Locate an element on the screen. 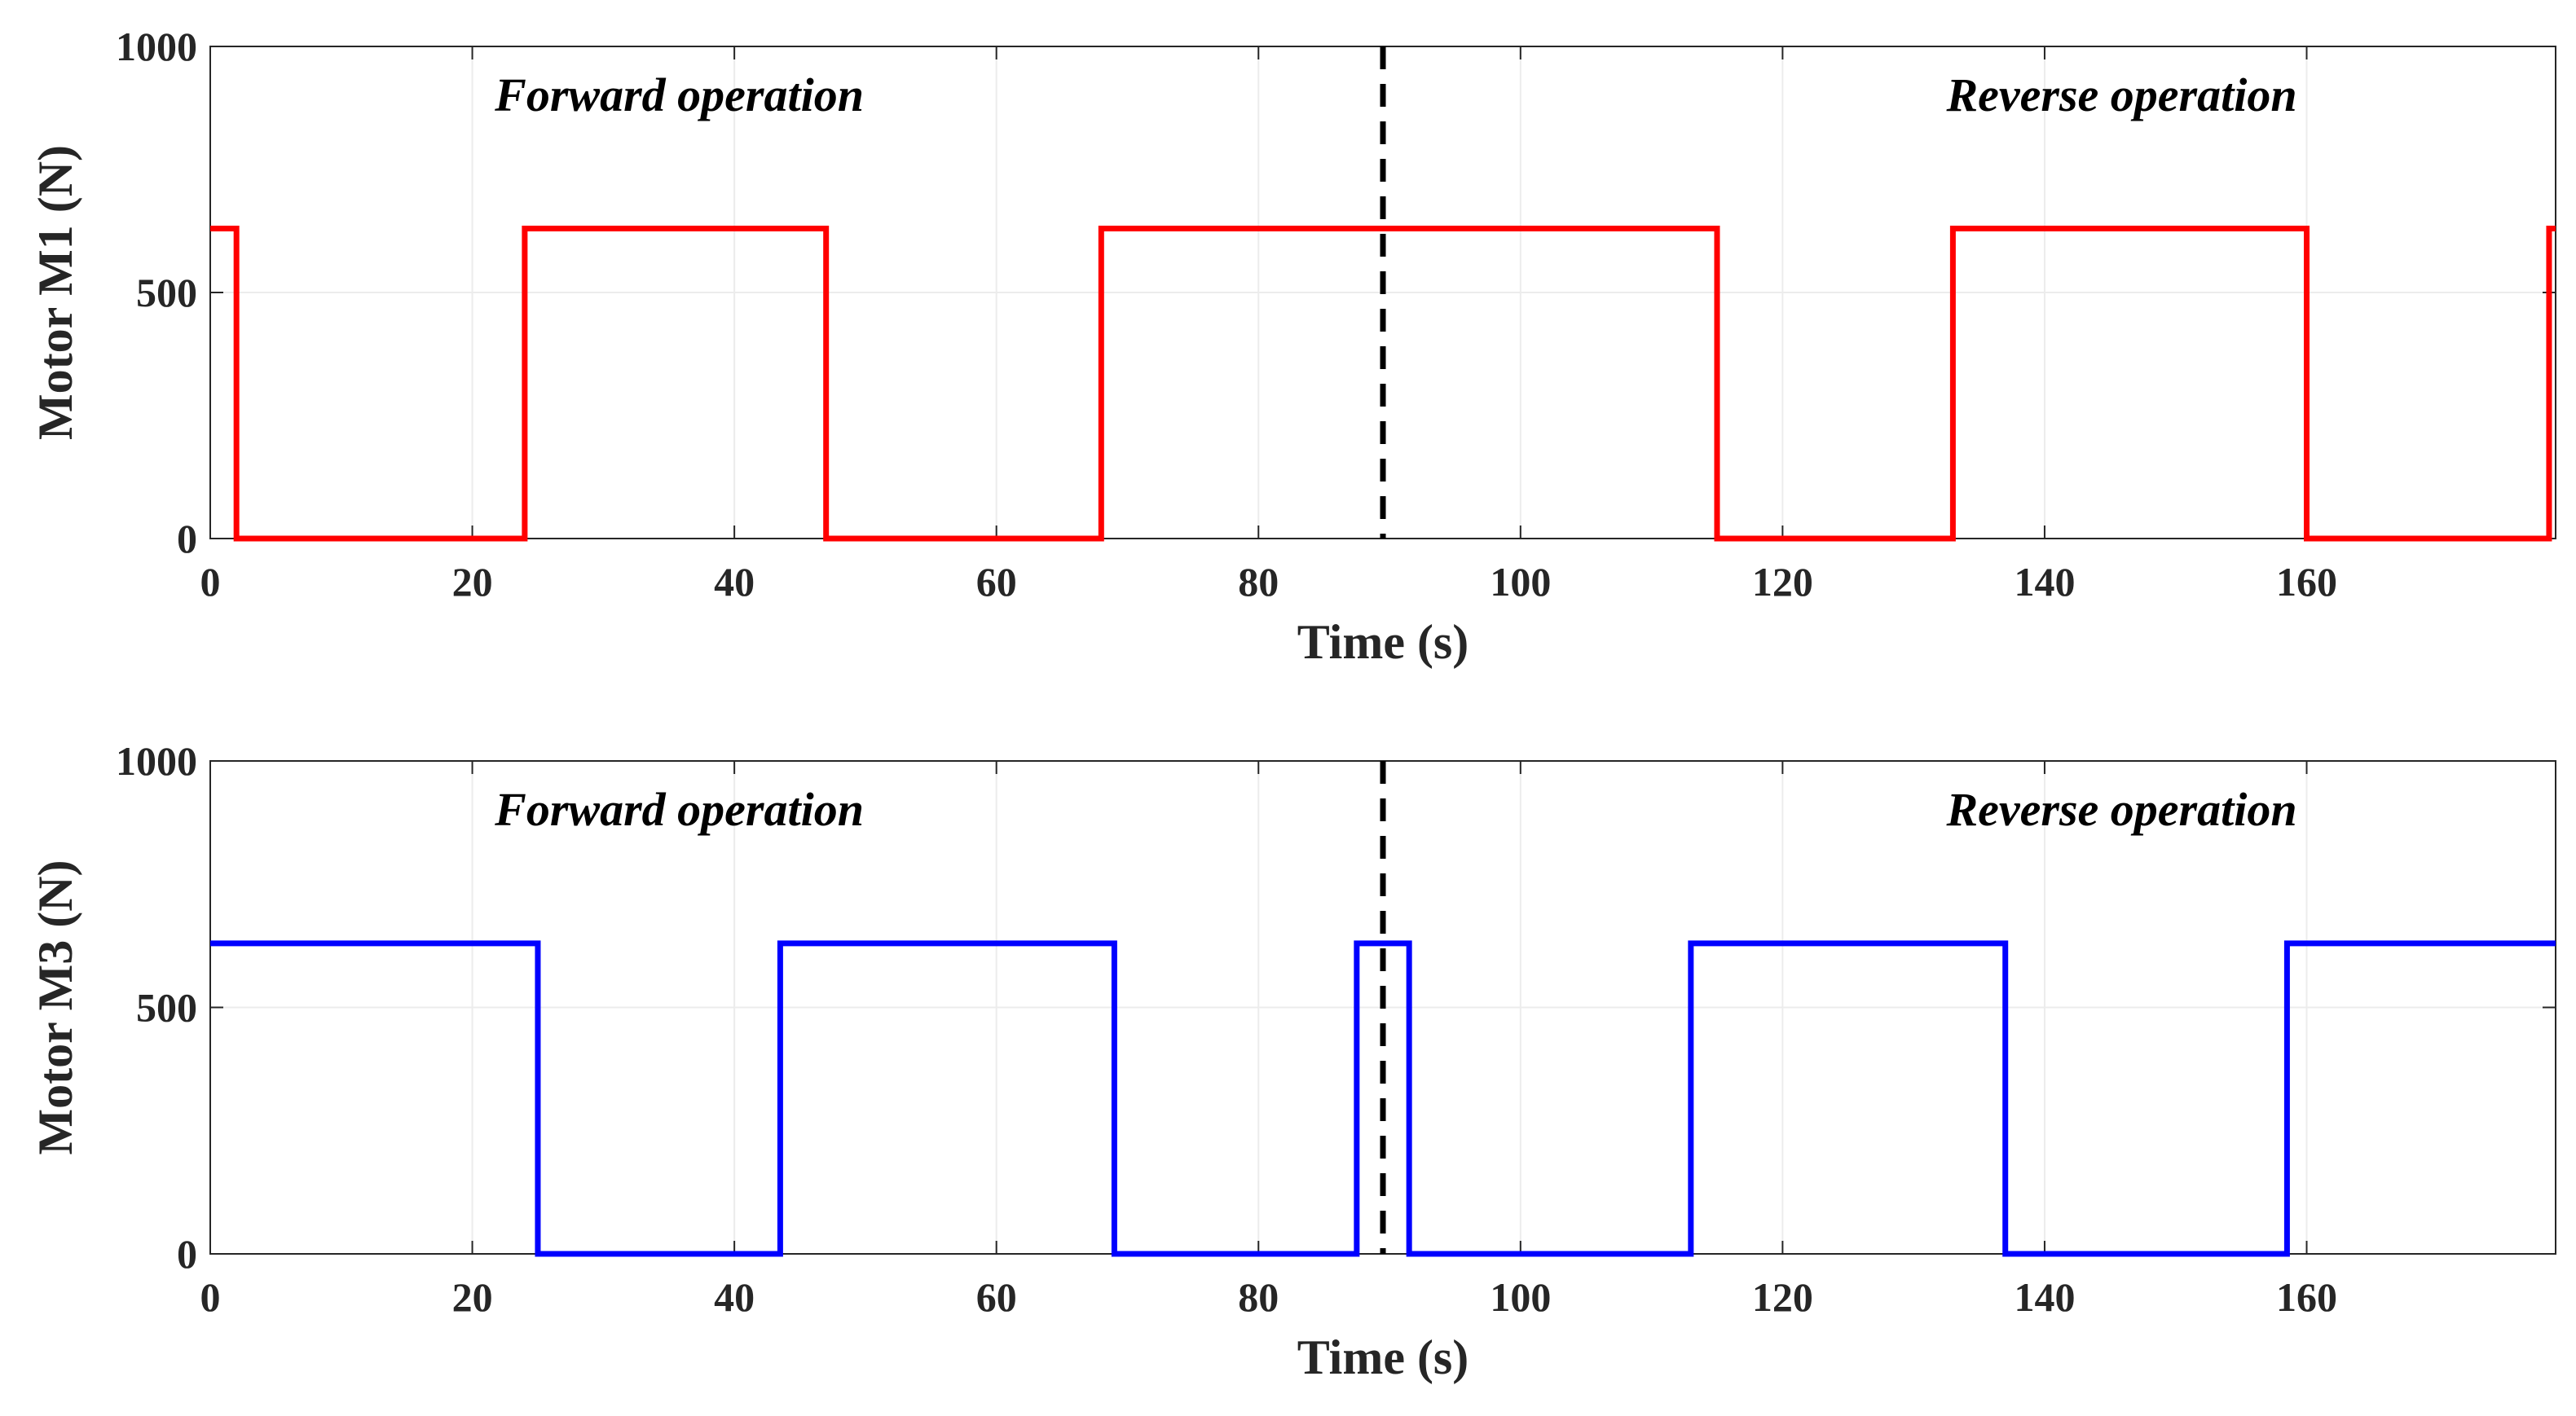  y-axis-title: Motor M3 (N) is located at coordinates (56, 1007).